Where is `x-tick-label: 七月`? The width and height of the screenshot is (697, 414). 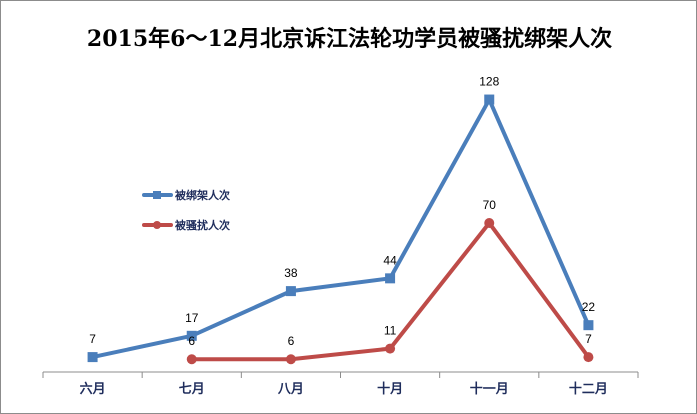 x-tick-label: 七月 is located at coordinates (192, 389).